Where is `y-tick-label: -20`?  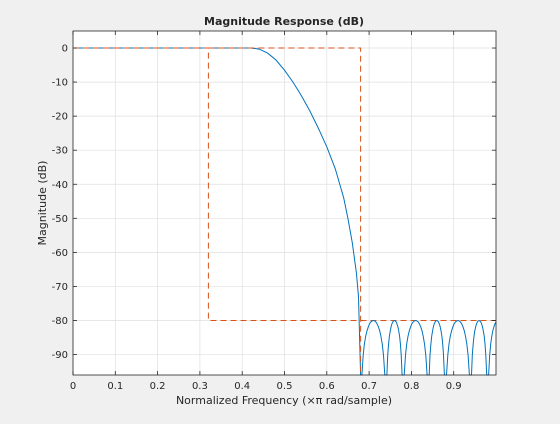
y-tick-label: -20 is located at coordinates (60, 117).